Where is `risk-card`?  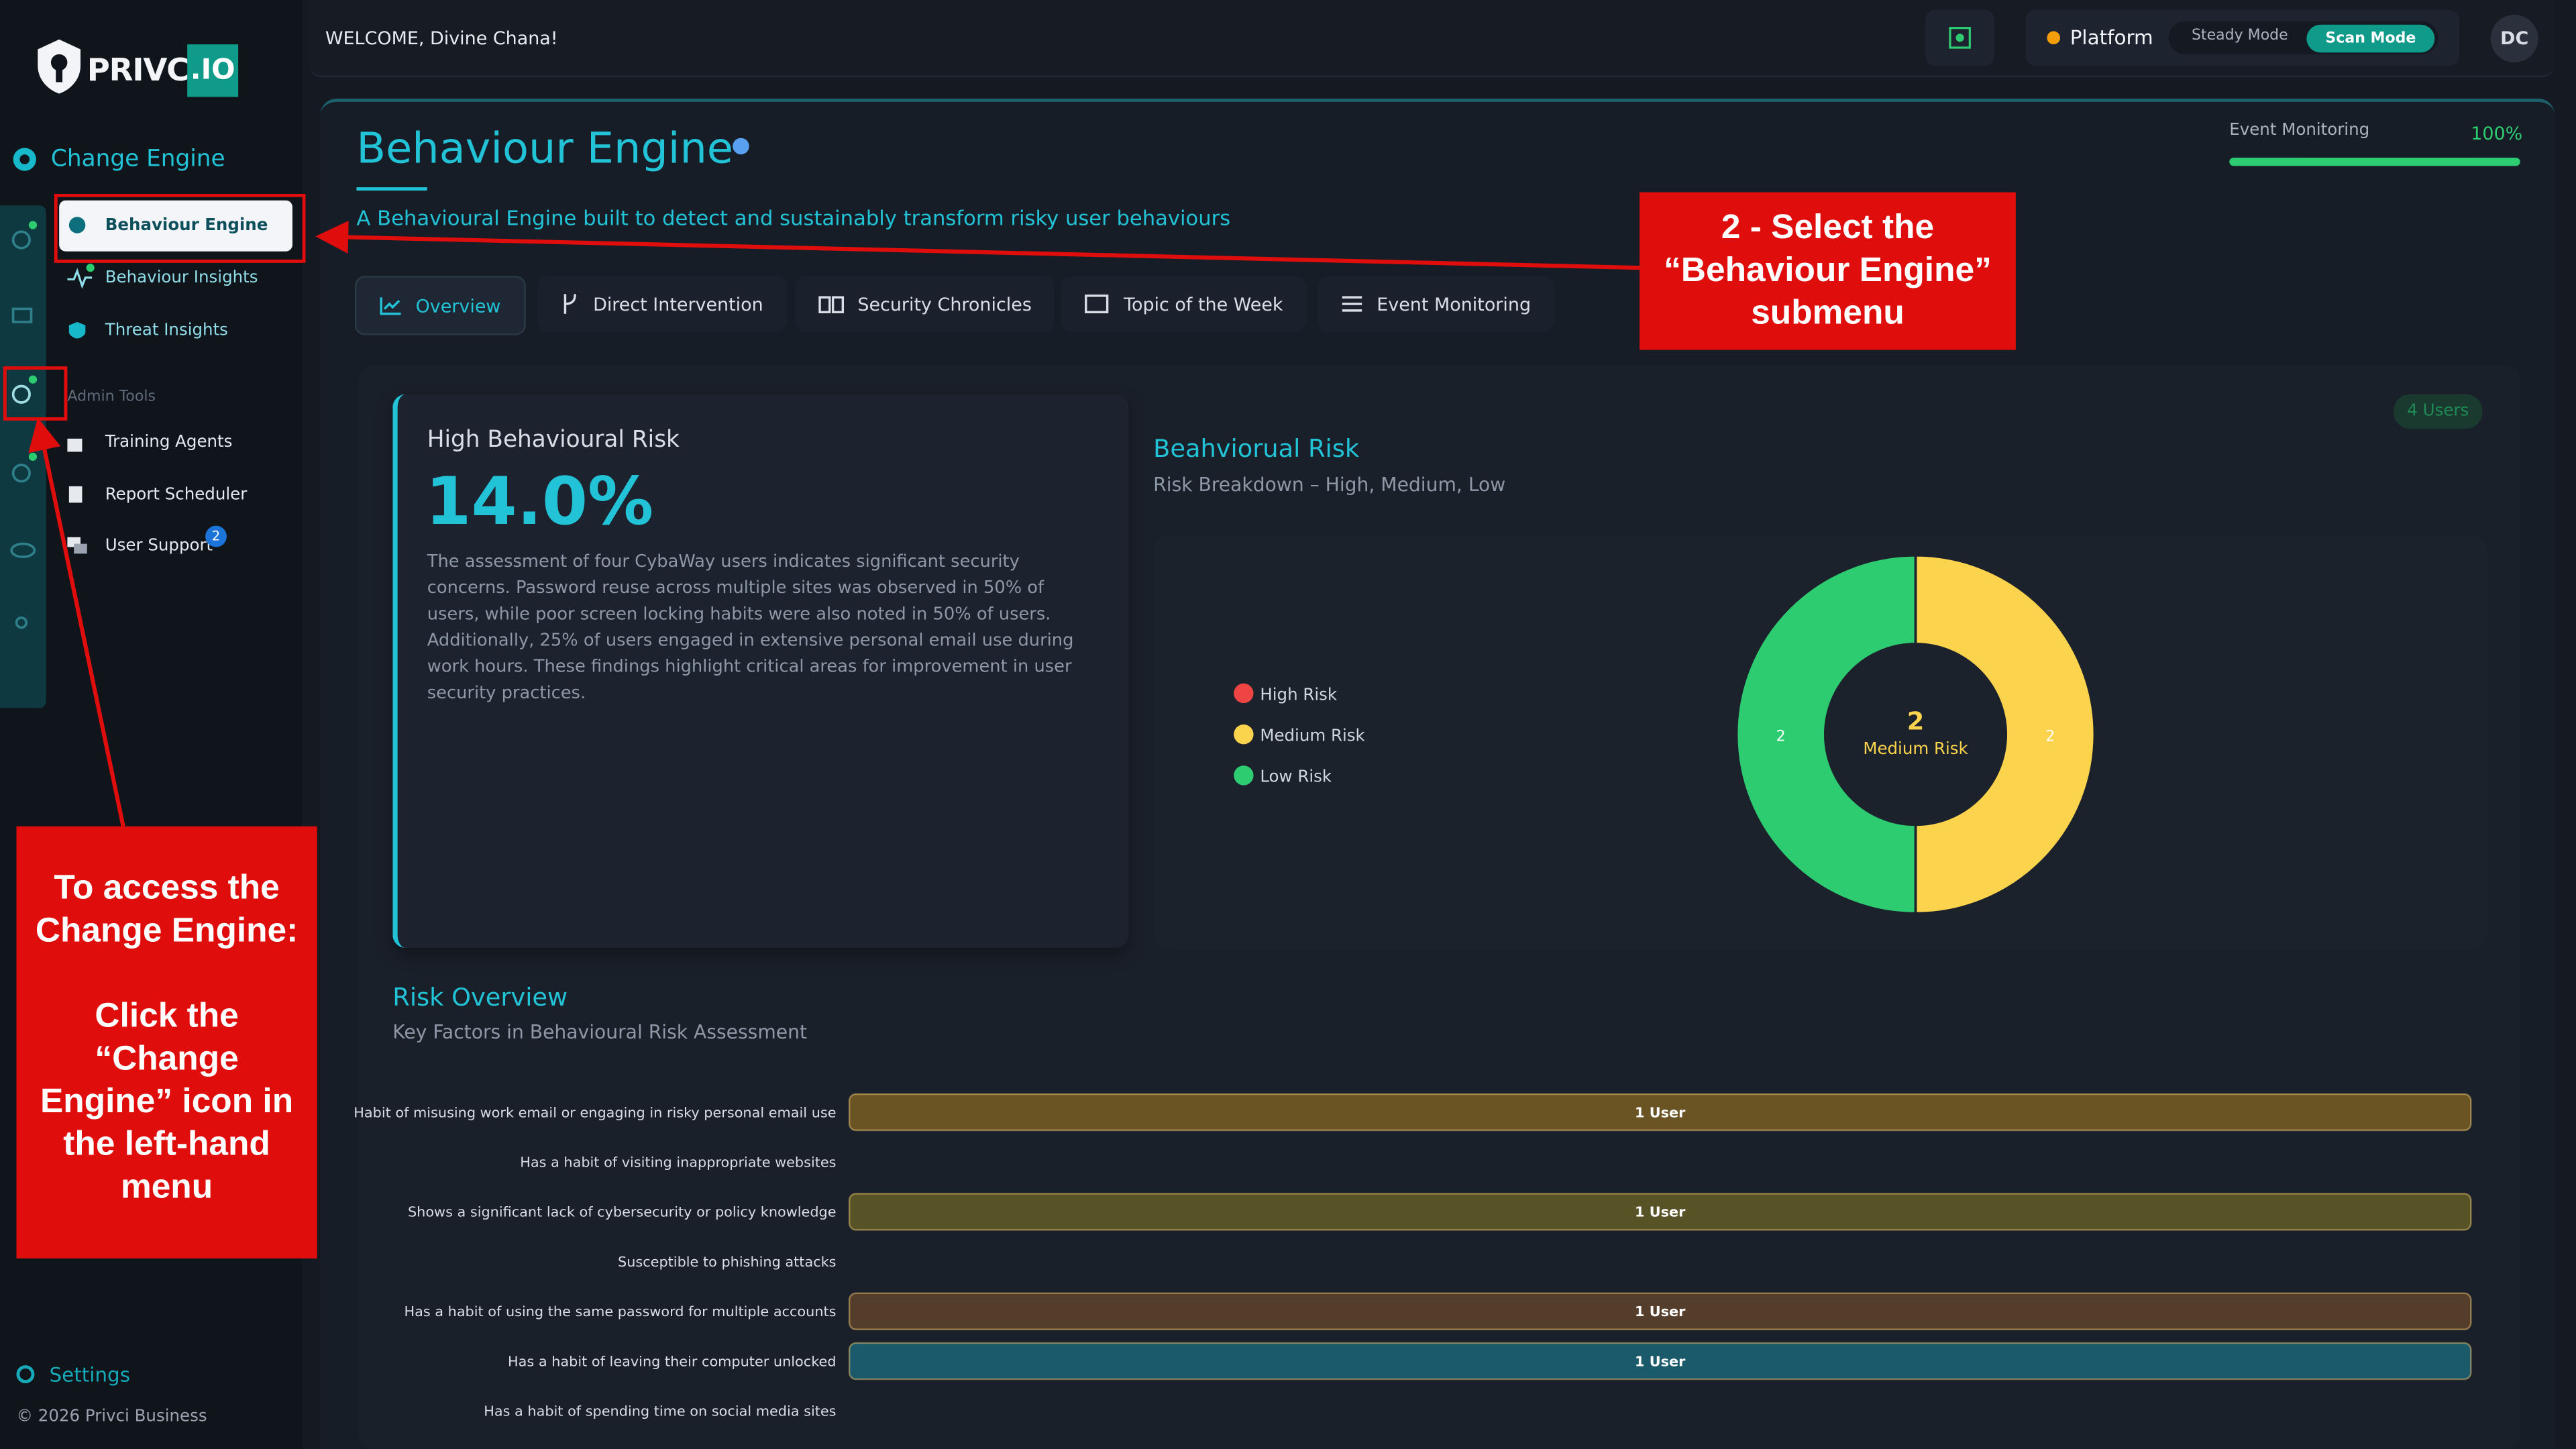 risk-card is located at coordinates (760, 671).